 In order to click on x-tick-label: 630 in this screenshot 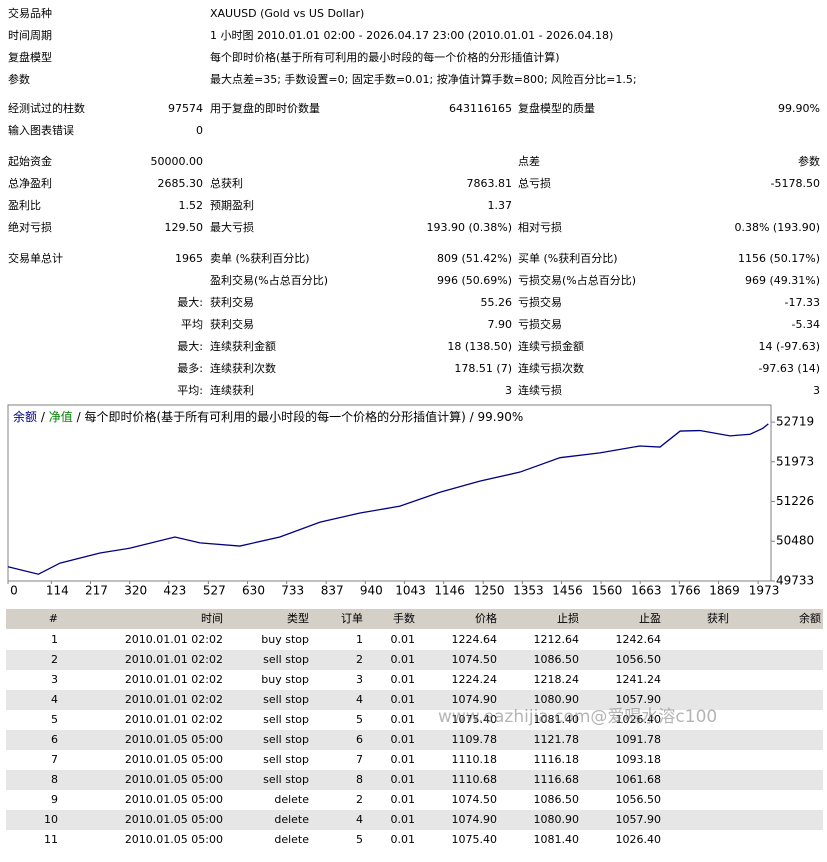, I will do `click(253, 591)`.